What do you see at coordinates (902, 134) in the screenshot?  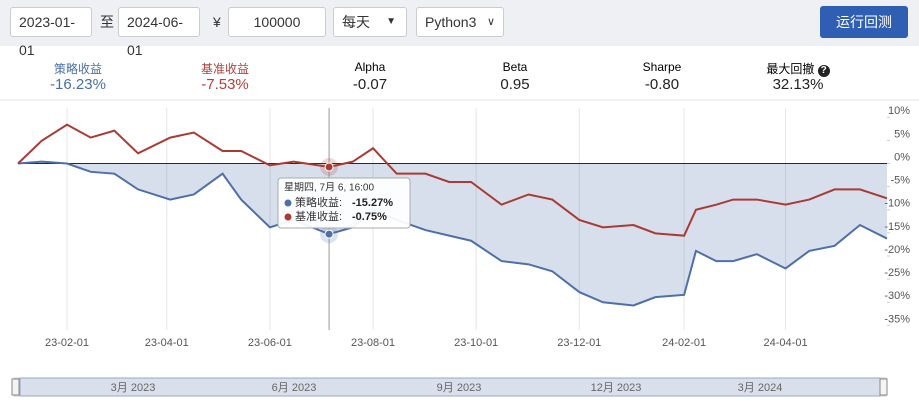 I see `y-tick-label: 5%` at bounding box center [902, 134].